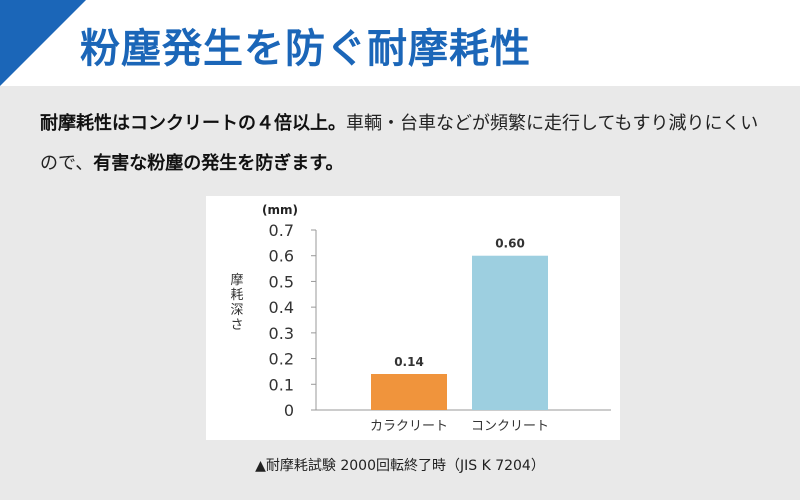 The image size is (800, 500). Describe the element at coordinates (236, 325) in the screenshot. I see `y-axis-label-char: さ` at that location.